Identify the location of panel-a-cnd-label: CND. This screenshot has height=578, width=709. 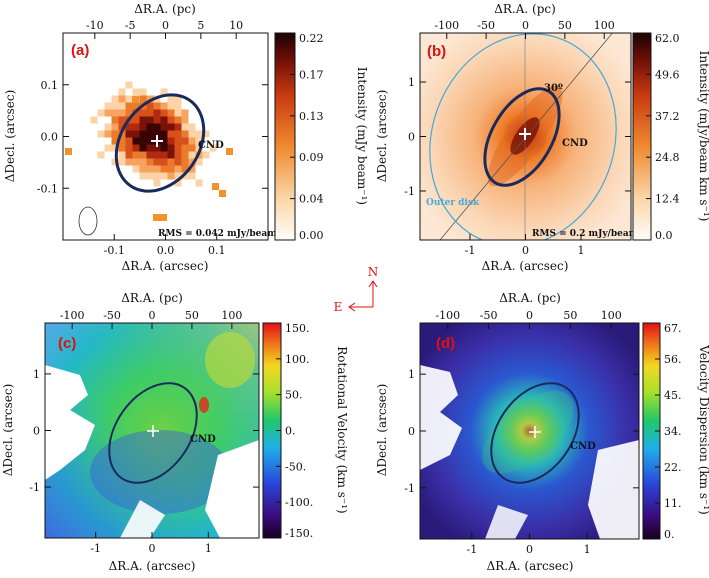
(211, 145).